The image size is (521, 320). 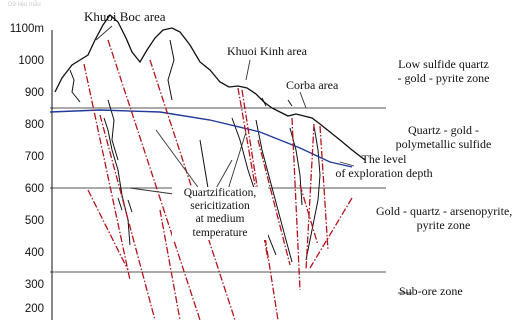 I want to click on upper-zone-line-1: Low sulfide quartz, so click(x=443, y=64).